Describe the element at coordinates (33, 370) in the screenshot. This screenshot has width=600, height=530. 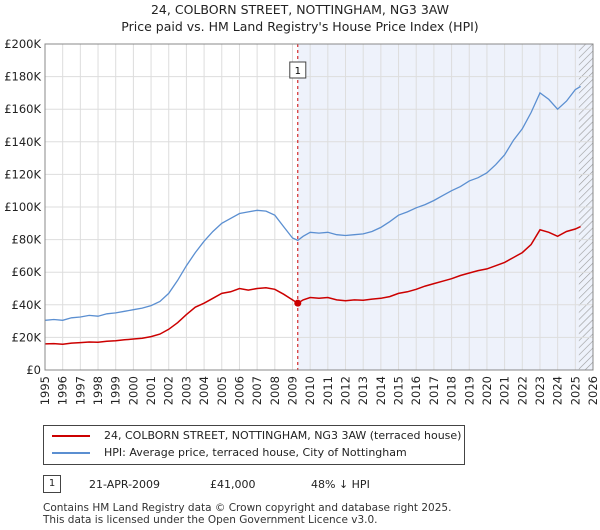
I see `y-tick-label: £0` at that location.